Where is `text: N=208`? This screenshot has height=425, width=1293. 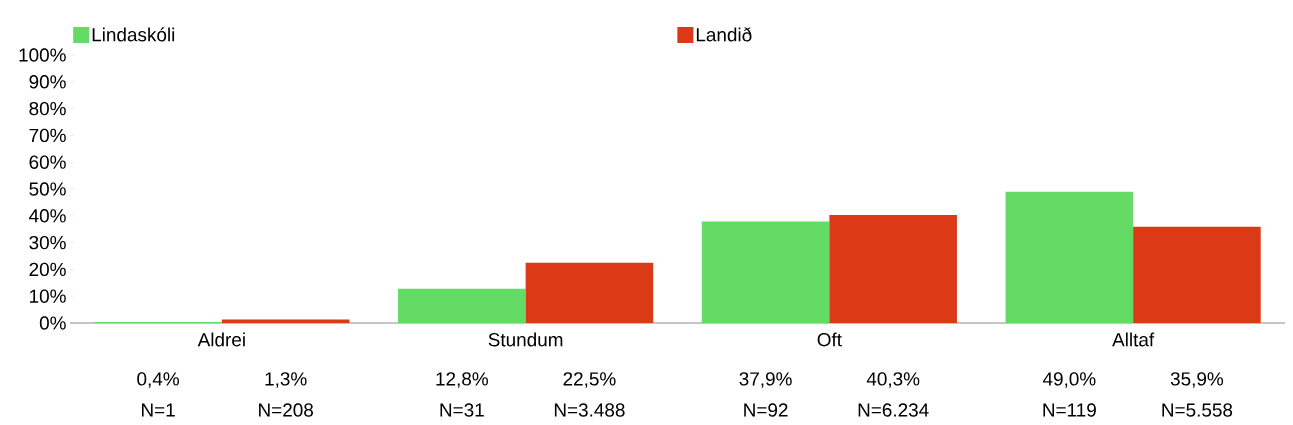 text: N=208 is located at coordinates (286, 410).